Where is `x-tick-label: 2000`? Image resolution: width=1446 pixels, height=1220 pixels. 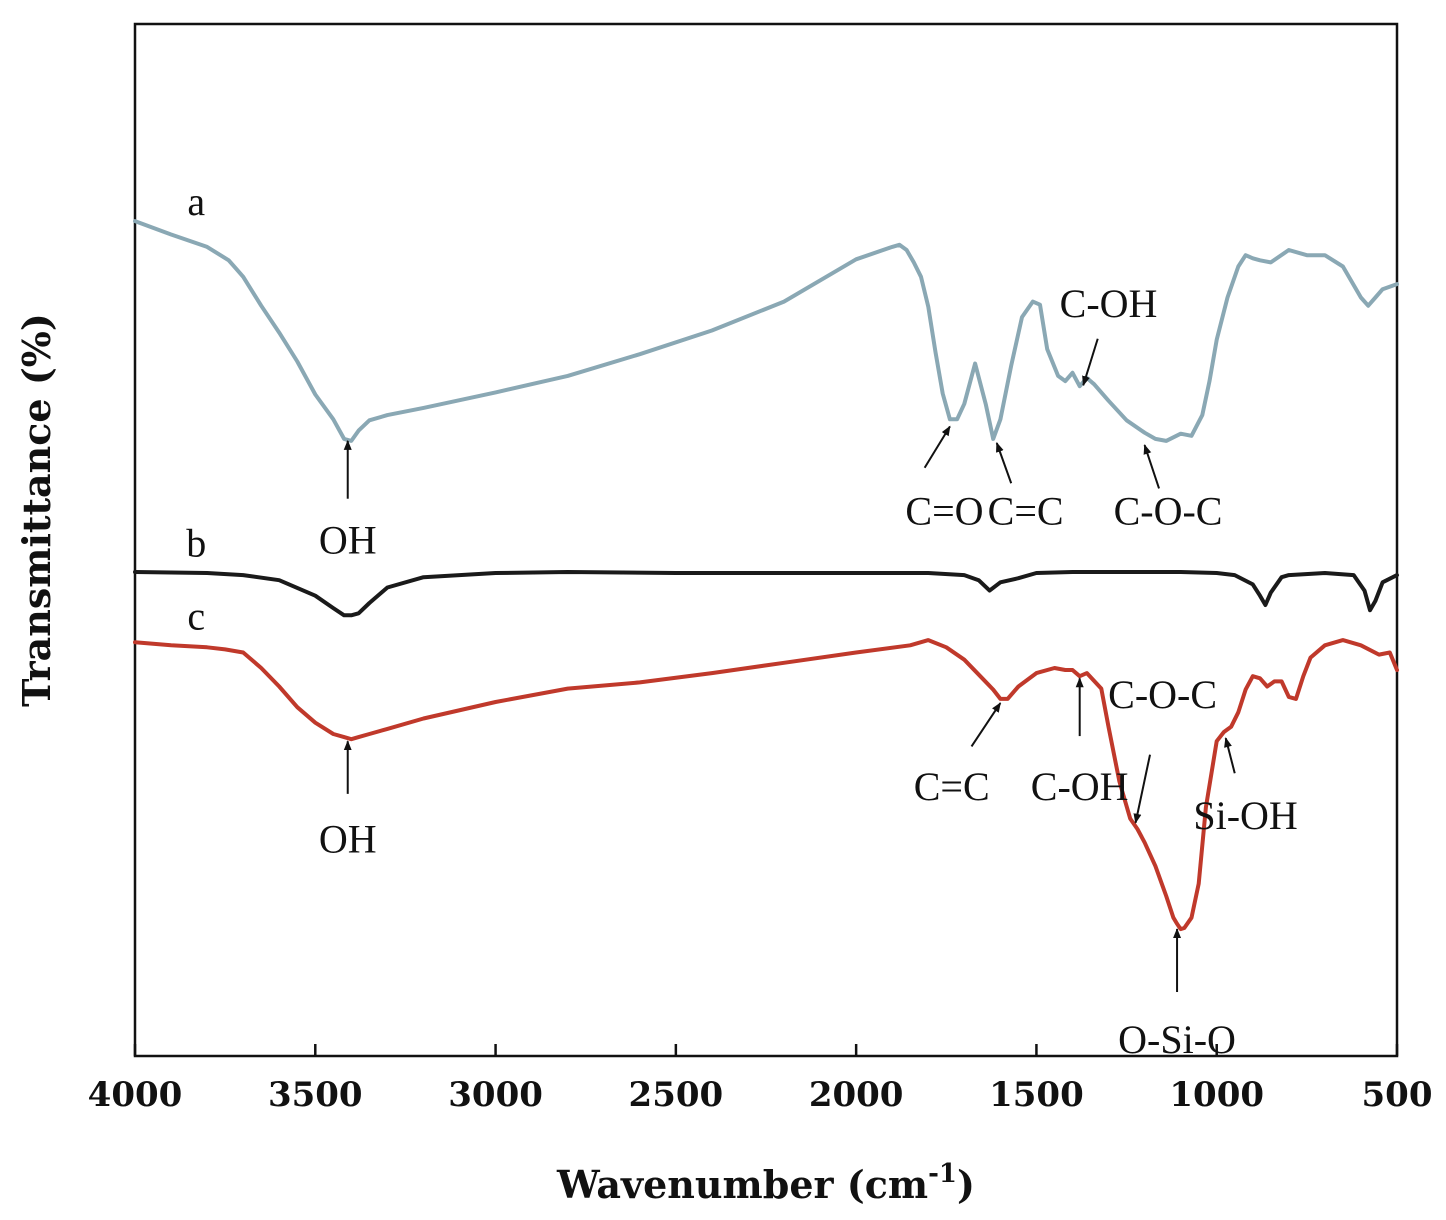 x-tick-label: 2000 is located at coordinates (856, 1095).